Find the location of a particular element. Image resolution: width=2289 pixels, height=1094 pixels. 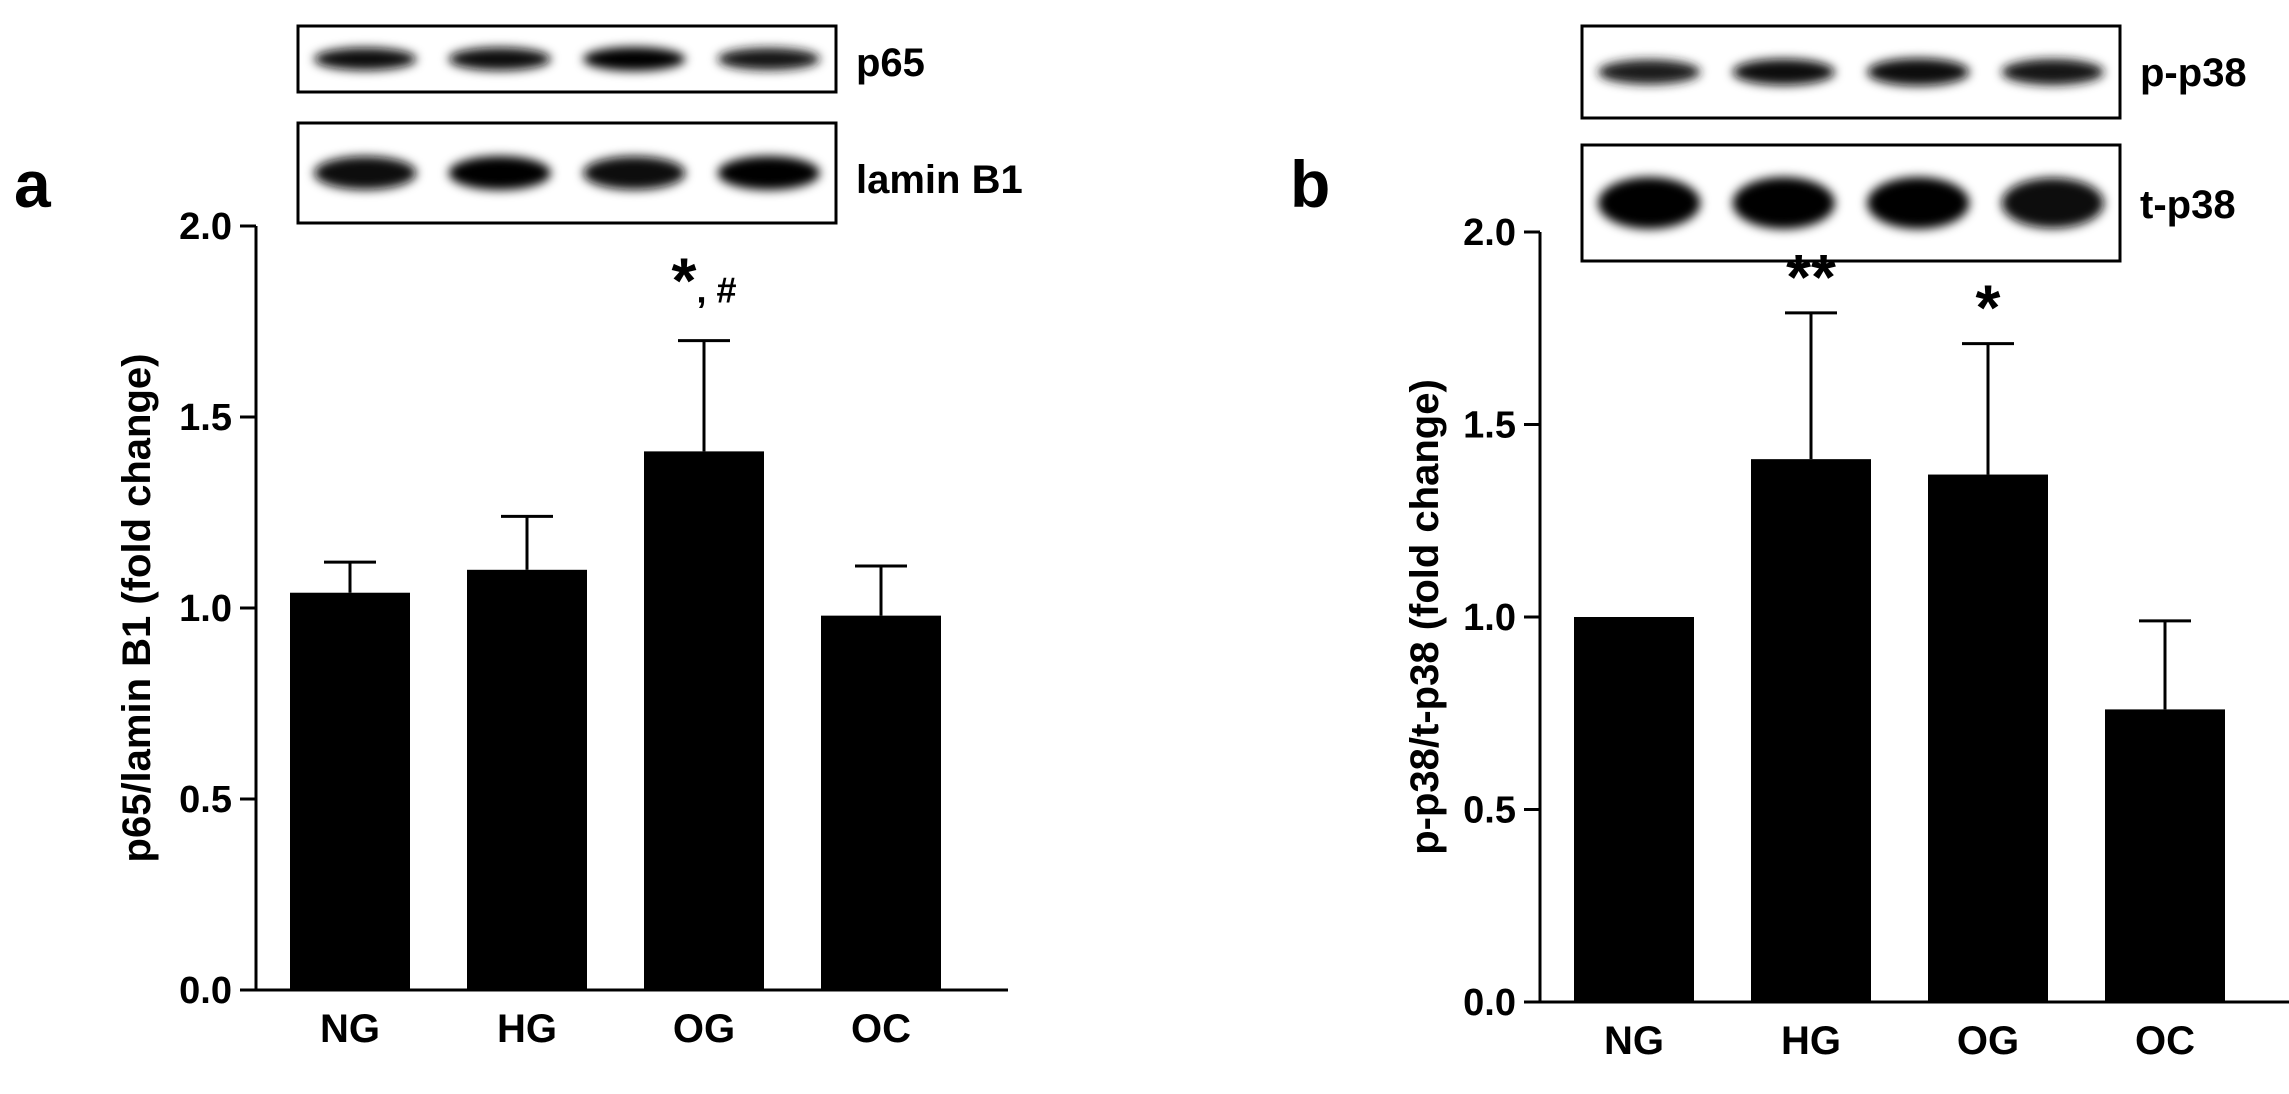

blot-p-p38: p-p38 is located at coordinates (1913, 72).